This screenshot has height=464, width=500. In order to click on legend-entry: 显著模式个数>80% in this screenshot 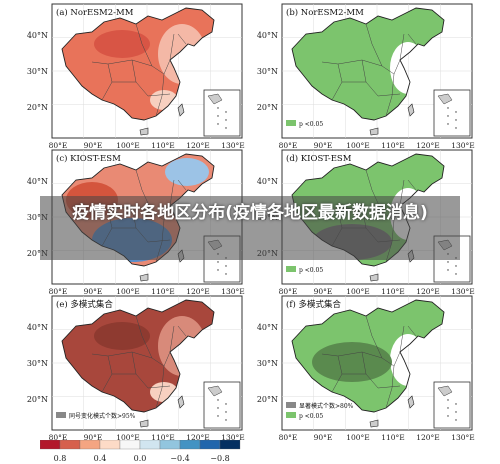, I will do `click(326, 406)`.